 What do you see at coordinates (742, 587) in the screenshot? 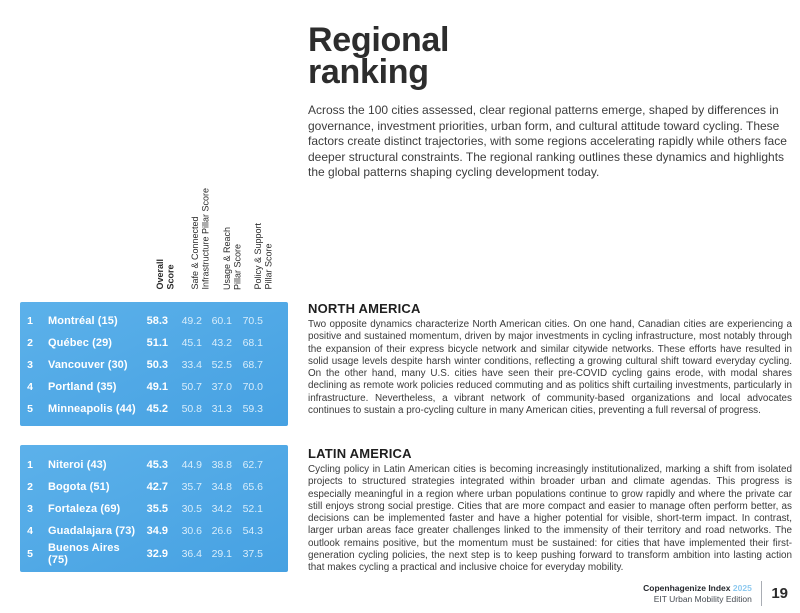
I see `footer-year: 2025` at bounding box center [742, 587].